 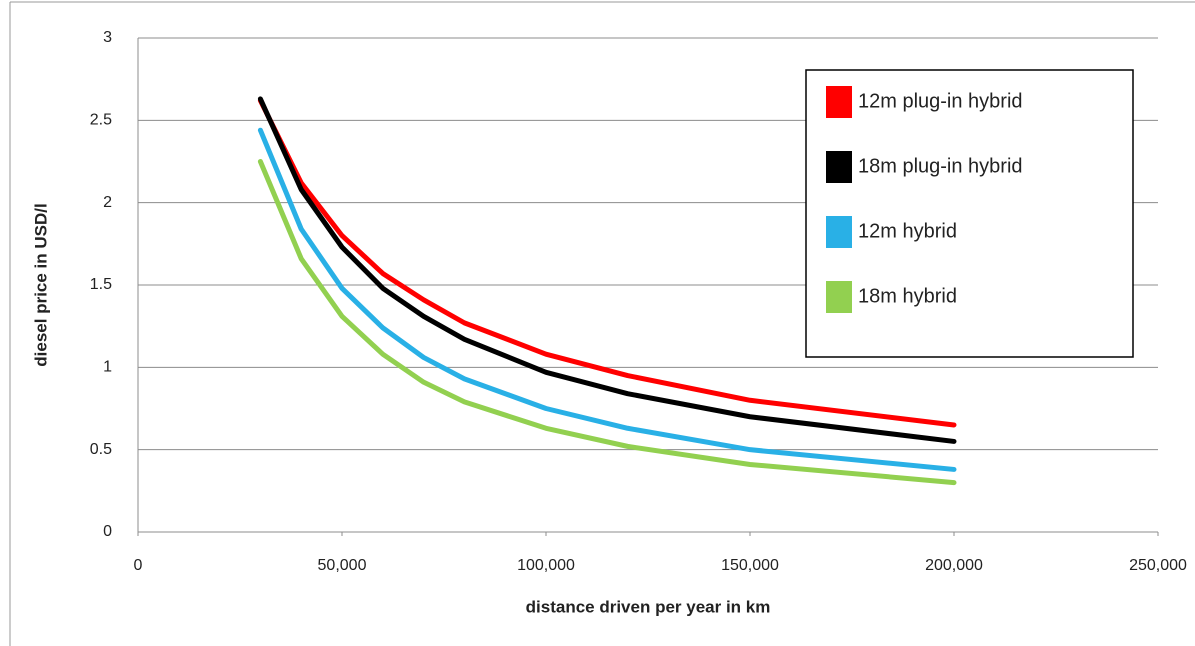 I want to click on x-axis-title: distance driven per year in km, so click(x=648, y=606).